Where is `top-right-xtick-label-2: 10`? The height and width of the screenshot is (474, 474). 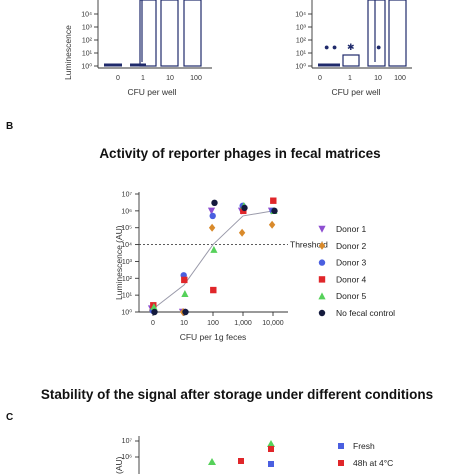 top-right-xtick-label-2: 10 is located at coordinates (378, 78).